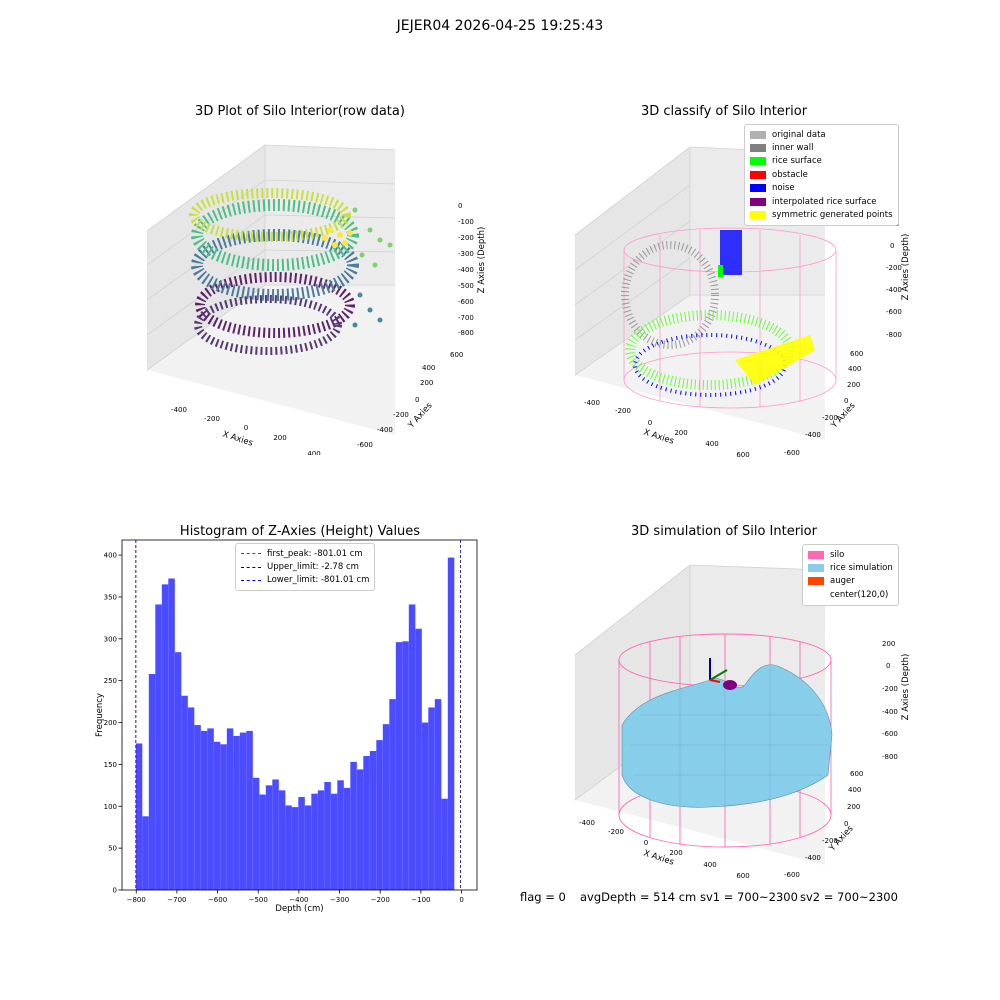 Image resolution: width=1000 pixels, height=1000 pixels. I want to click on histogram-frame, so click(299, 715).